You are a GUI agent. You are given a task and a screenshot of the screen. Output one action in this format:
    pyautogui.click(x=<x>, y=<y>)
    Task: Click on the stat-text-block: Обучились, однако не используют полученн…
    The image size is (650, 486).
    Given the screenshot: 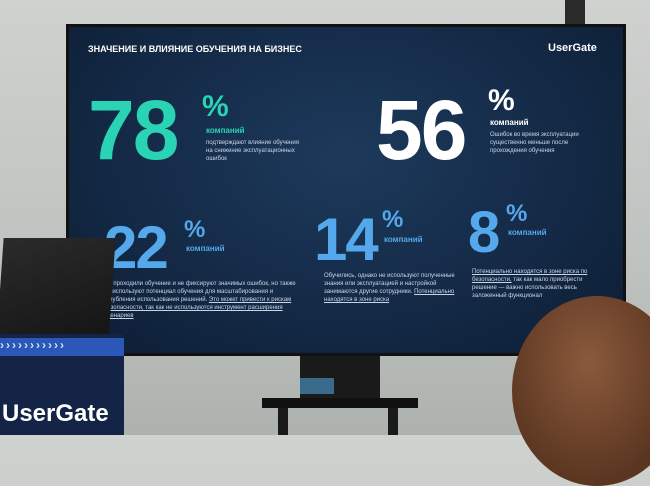 What is the action you would take?
    pyautogui.click(x=394, y=288)
    